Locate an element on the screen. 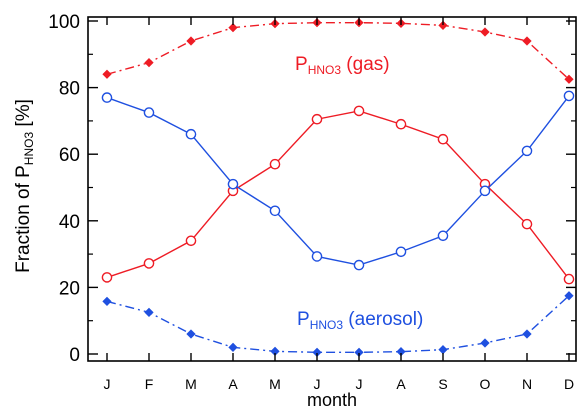  aerosol-annotation: PHNO3 (aerosol) is located at coordinates (360, 320).